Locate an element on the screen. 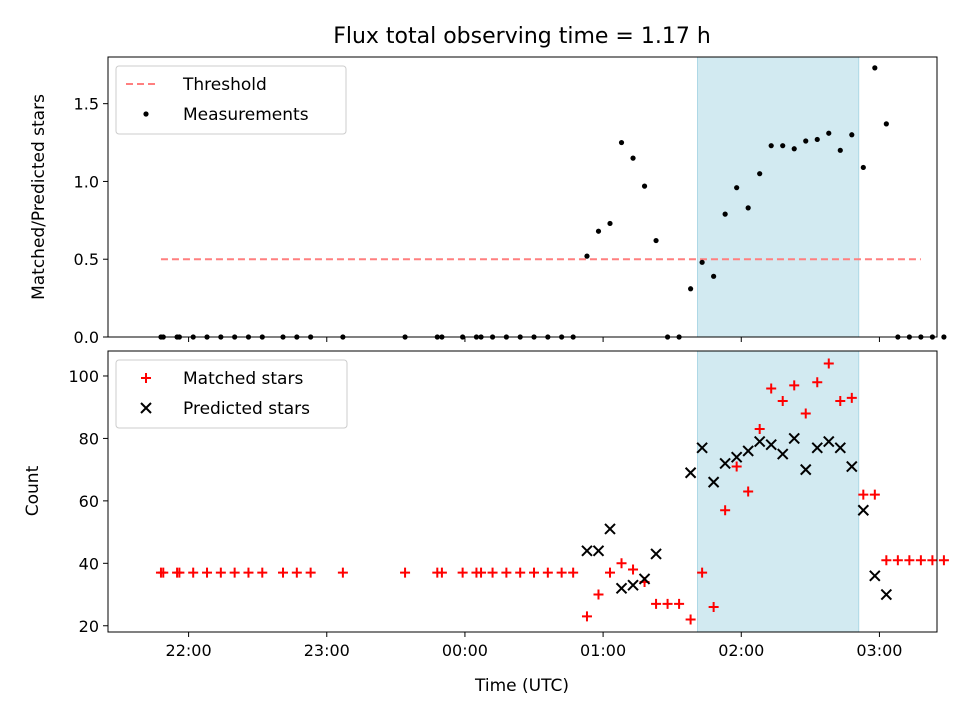 Image resolution: width=960 pixels, height=725 pixels. x-tick-label: 00:00 is located at coordinates (465, 650).